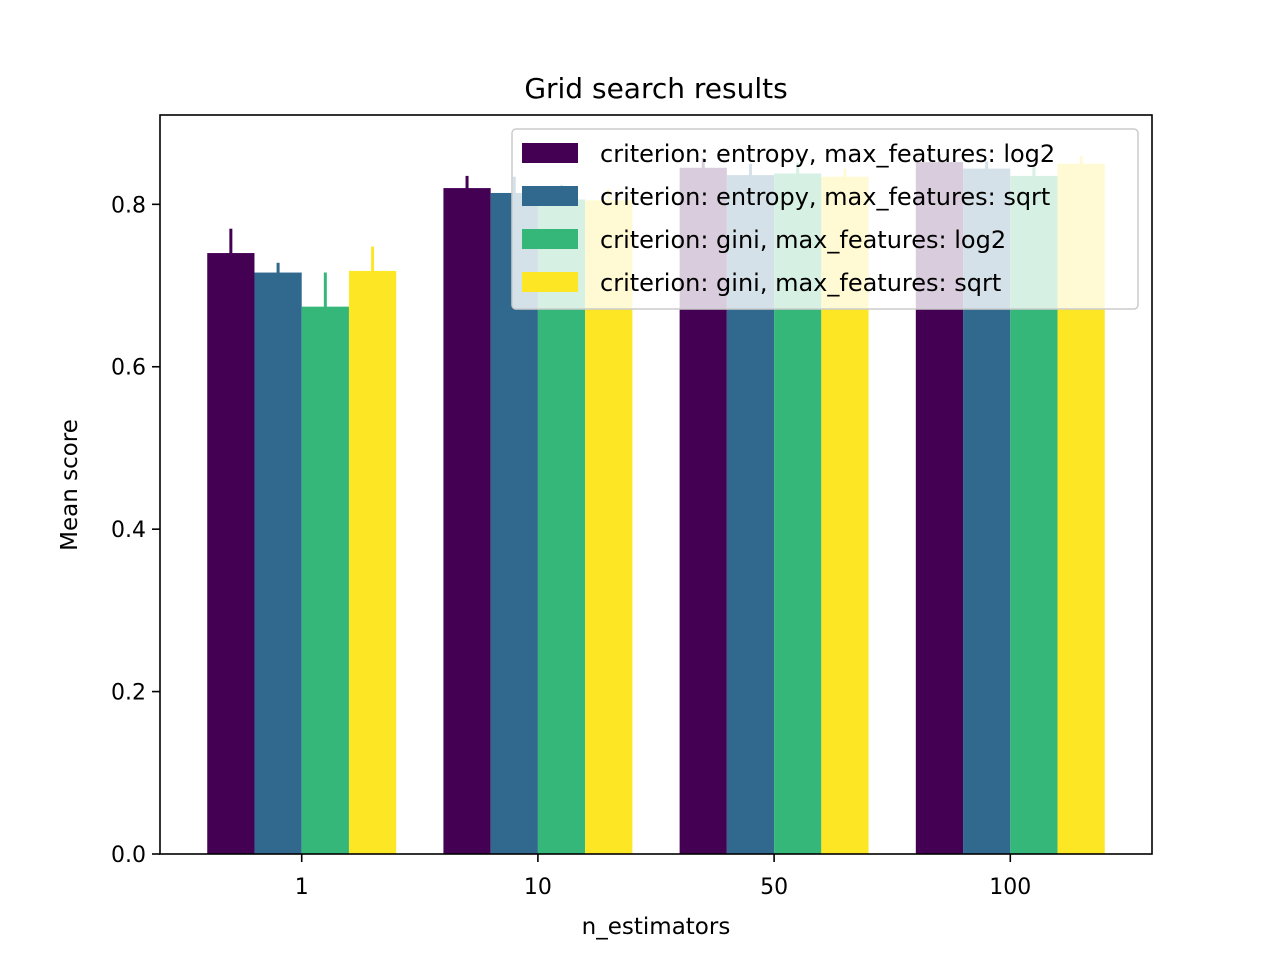 The width and height of the screenshot is (1280, 960). What do you see at coordinates (663, 877) in the screenshot?
I see `x-axis: 1 10 50 100` at bounding box center [663, 877].